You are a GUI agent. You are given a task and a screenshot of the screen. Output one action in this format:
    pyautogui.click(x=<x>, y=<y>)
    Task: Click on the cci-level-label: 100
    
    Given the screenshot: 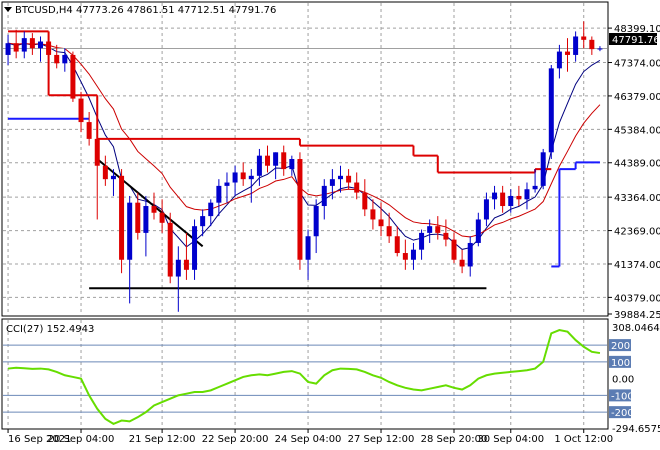 What is the action you would take?
    pyautogui.click(x=620, y=363)
    